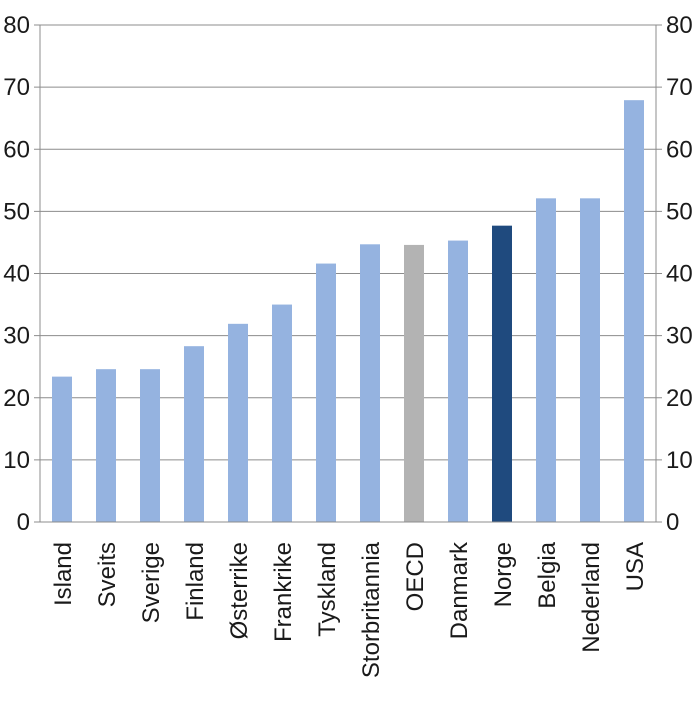 Image resolution: width=700 pixels, height=714 pixels. What do you see at coordinates (16, 398) in the screenshot?
I see `y-tick-label-left: 20` at bounding box center [16, 398].